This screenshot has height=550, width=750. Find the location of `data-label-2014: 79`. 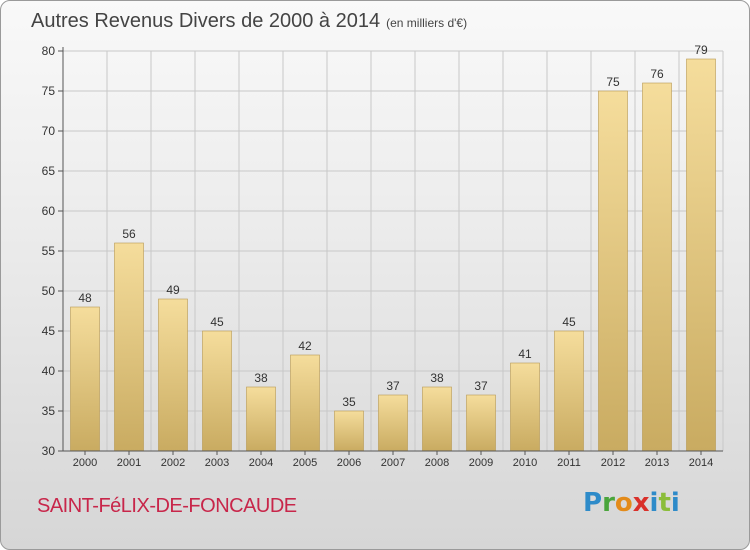

data-label-2014: 79 is located at coordinates (701, 50).